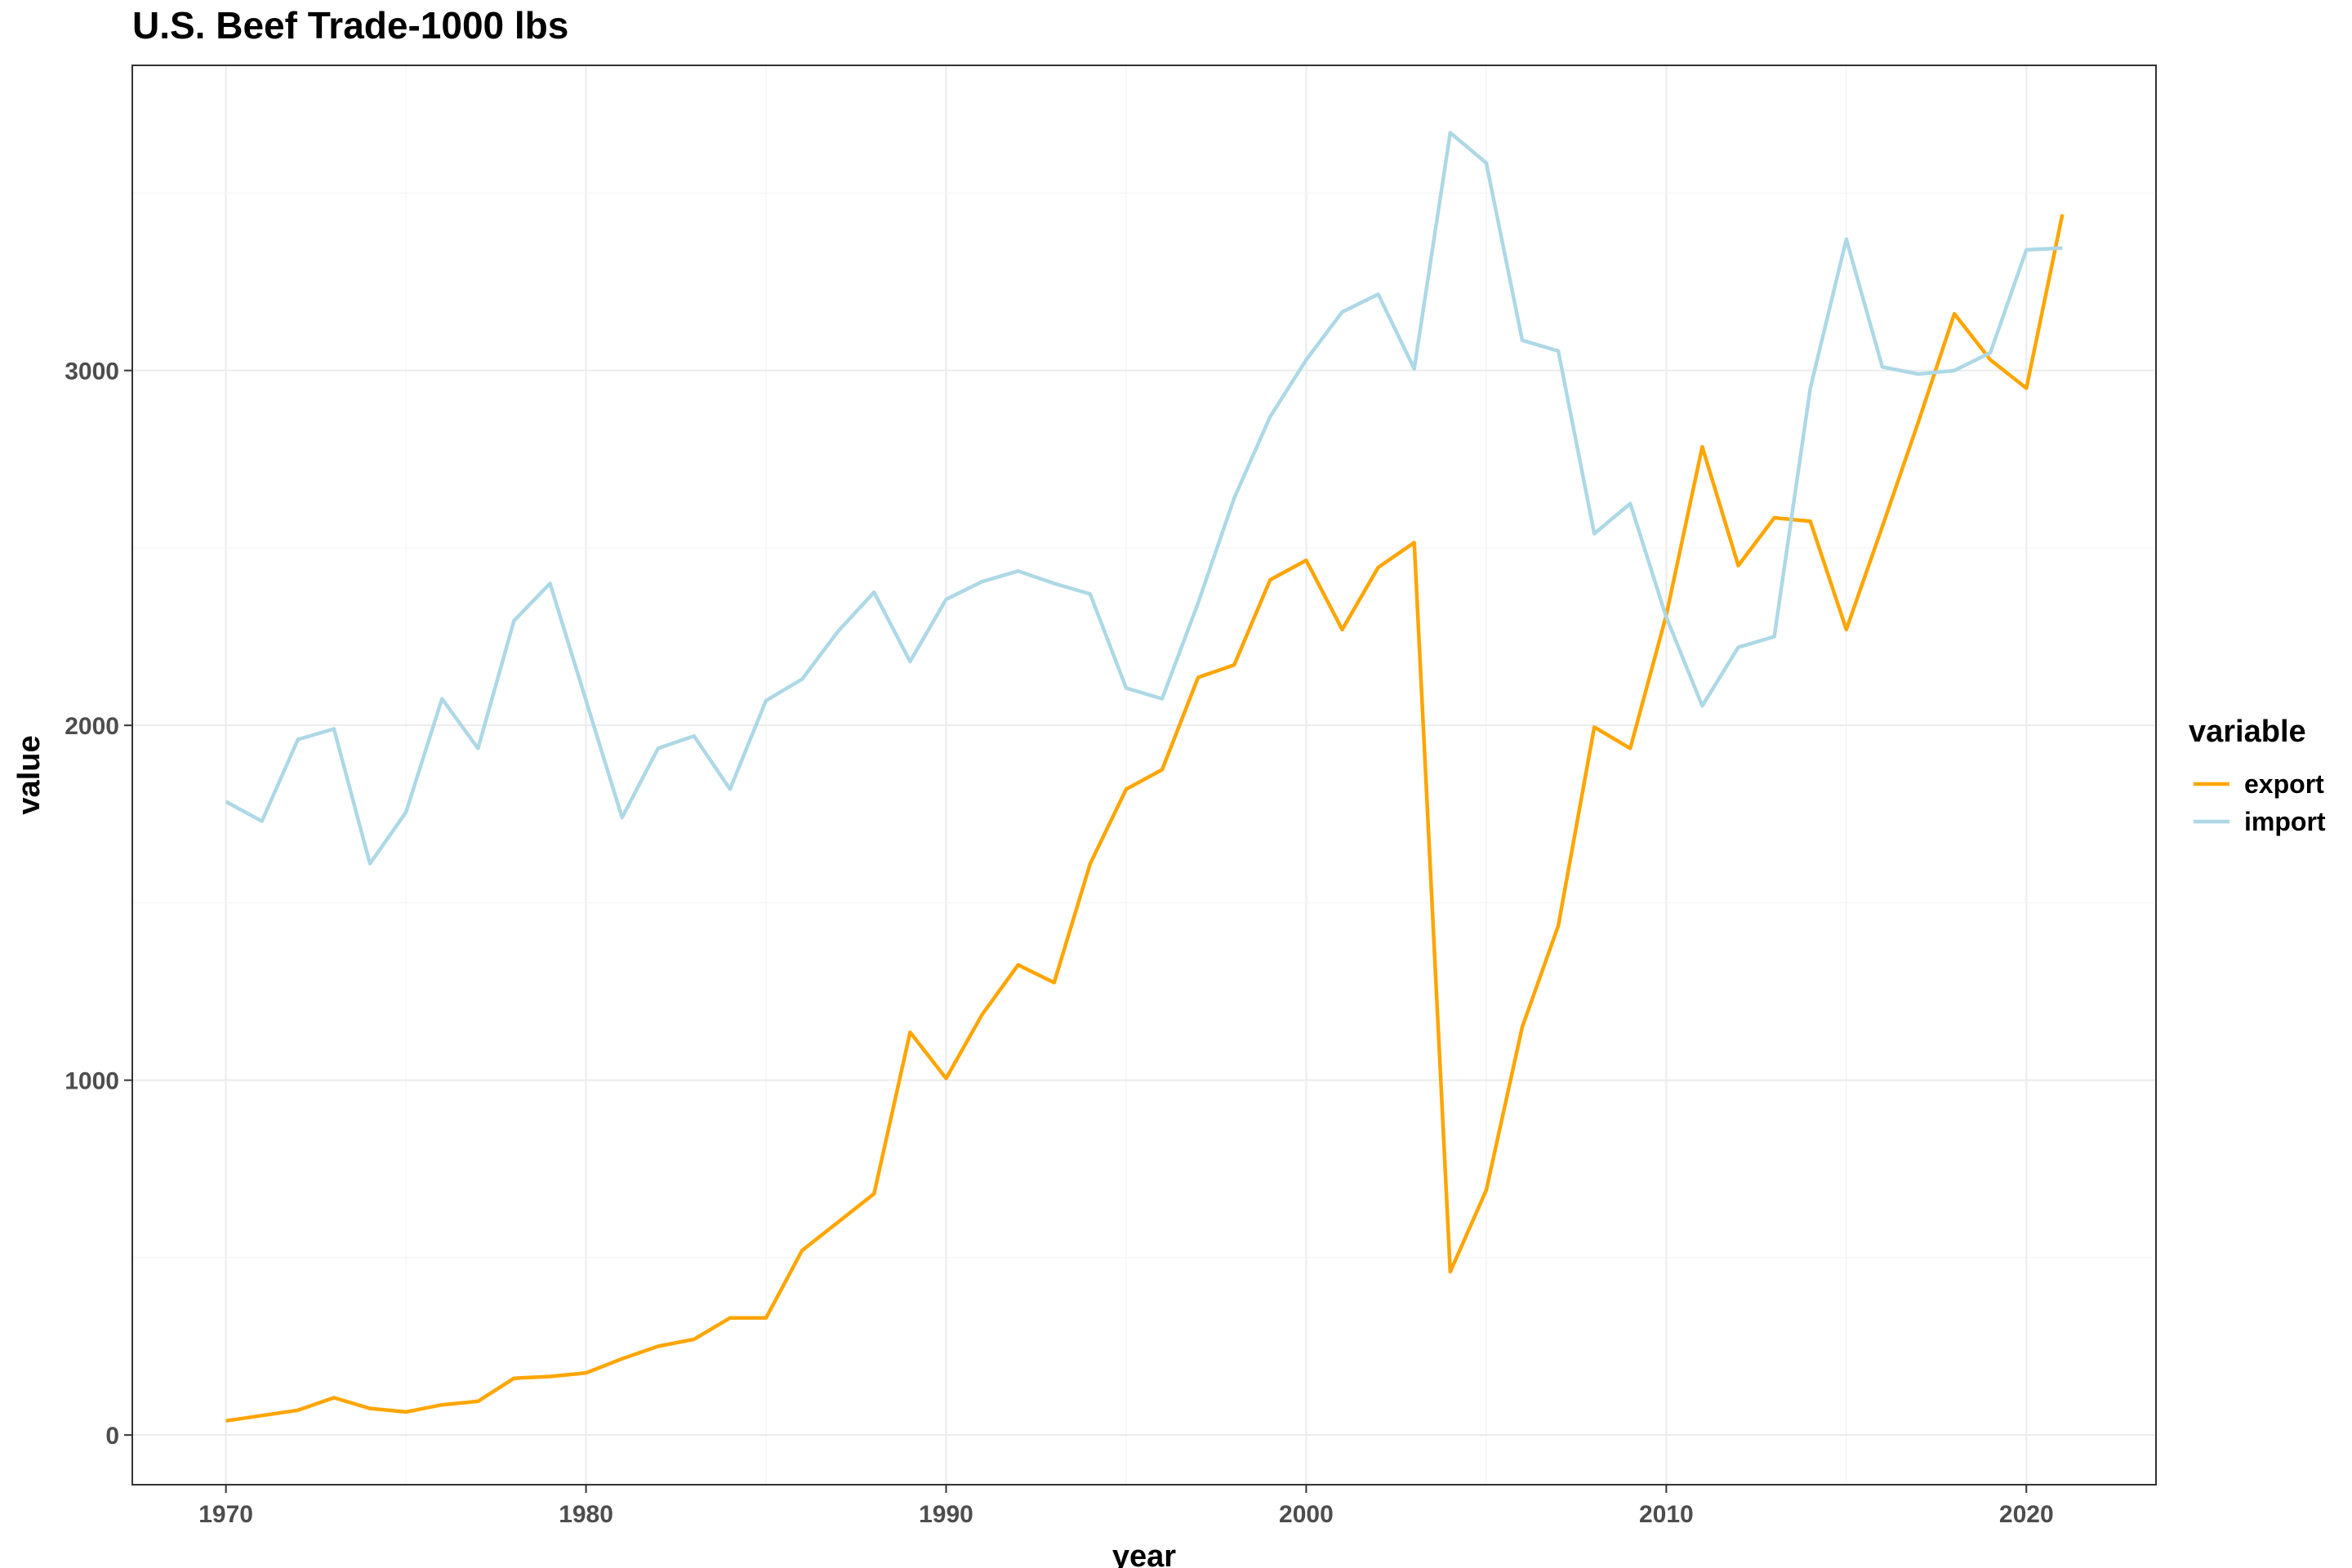 This screenshot has width=2352, height=1568. What do you see at coordinates (946, 1514) in the screenshot?
I see `x-tick-label: 1990` at bounding box center [946, 1514].